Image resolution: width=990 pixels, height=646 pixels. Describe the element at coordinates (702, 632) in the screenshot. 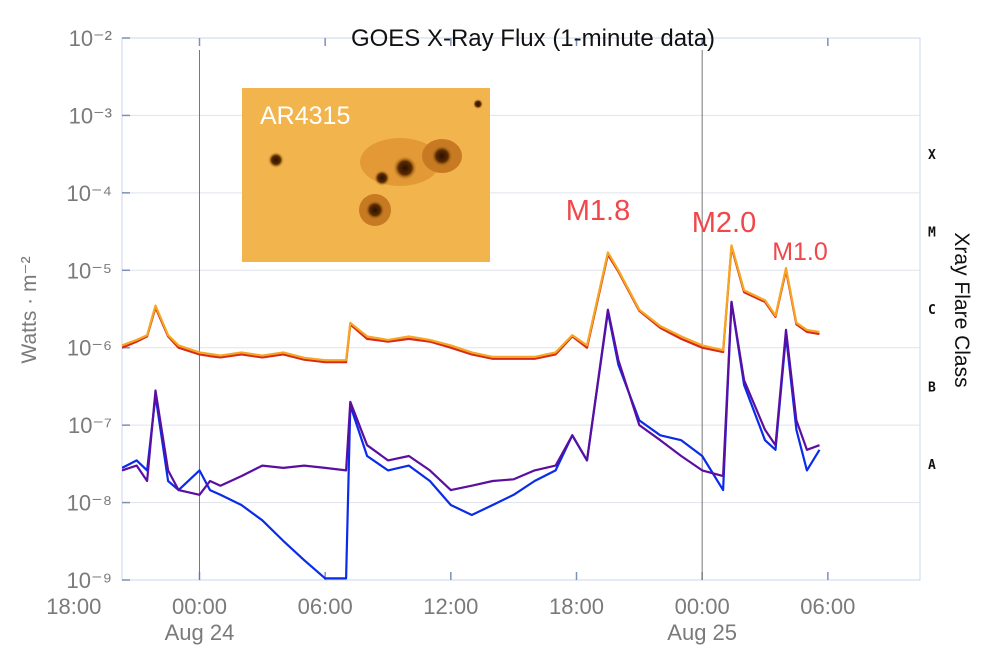

I see `date-label: Aug 25` at that location.